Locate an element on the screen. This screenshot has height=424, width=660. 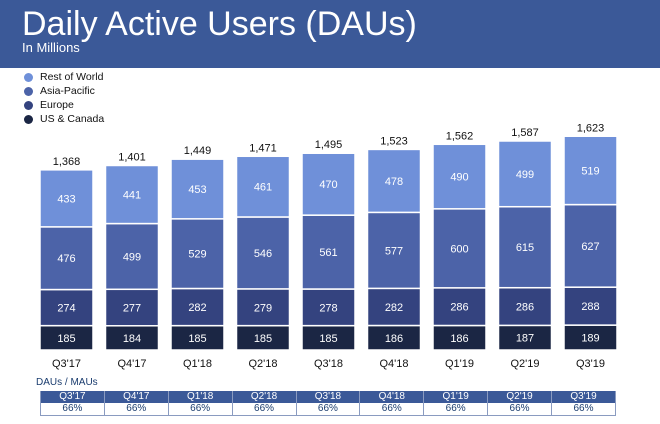
x-tick-label: Q3'19 is located at coordinates (590, 364).